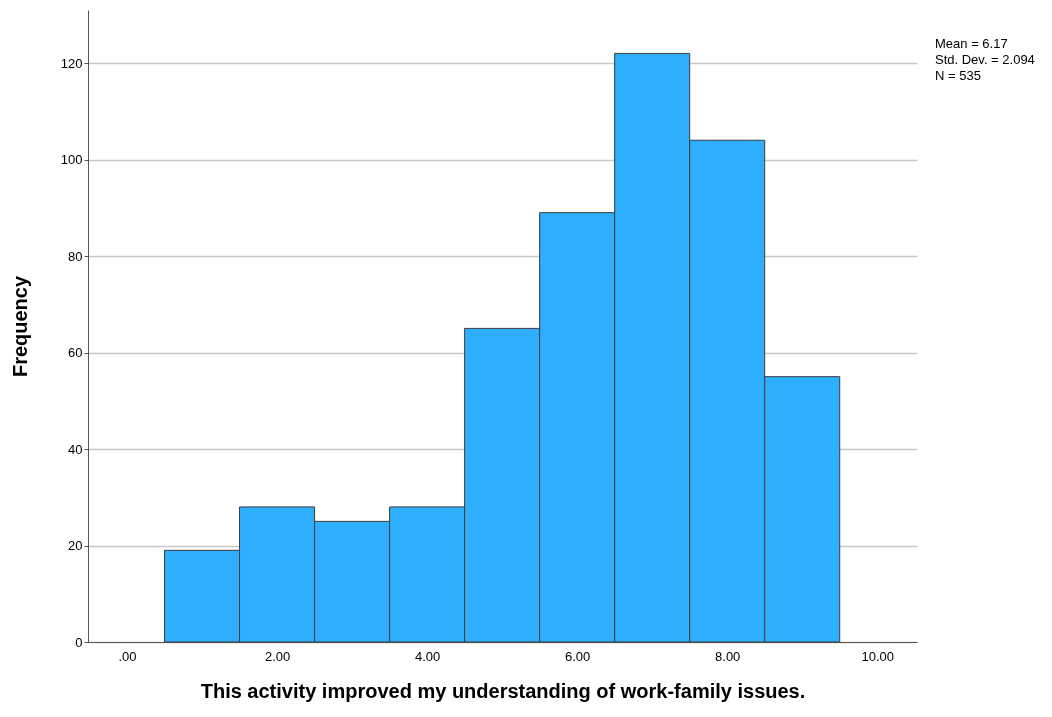 The width and height of the screenshot is (1052, 717). I want to click on text: N = 535, so click(958, 75).